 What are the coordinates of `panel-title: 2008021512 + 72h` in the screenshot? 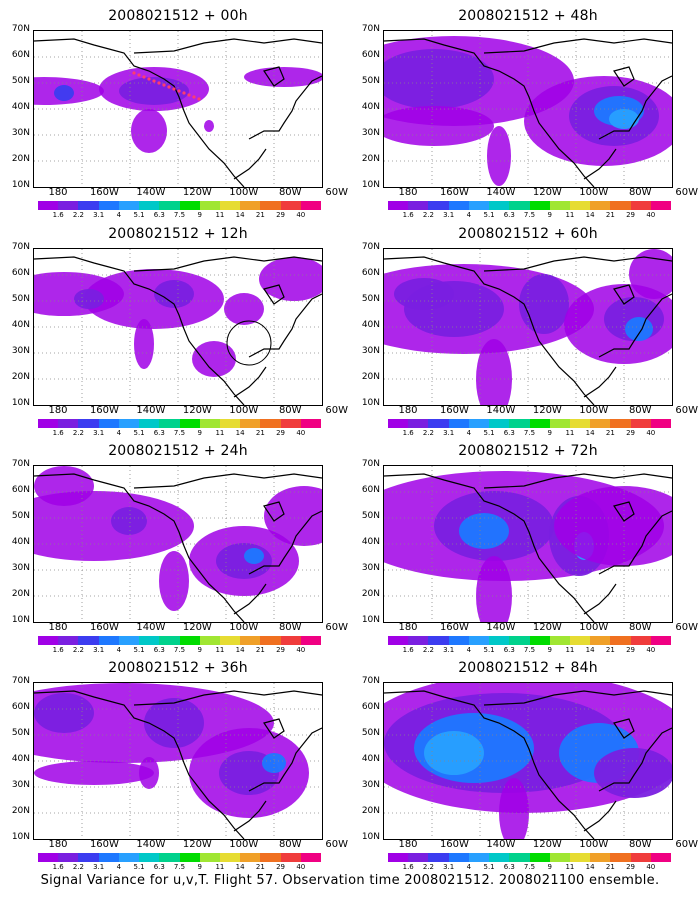 It's located at (528, 451).